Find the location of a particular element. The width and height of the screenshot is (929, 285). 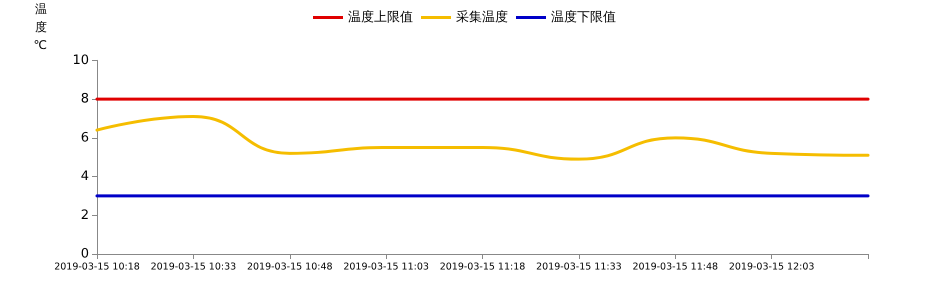

x-tick-label: 2019-03-15 10:48 is located at coordinates (289, 267).